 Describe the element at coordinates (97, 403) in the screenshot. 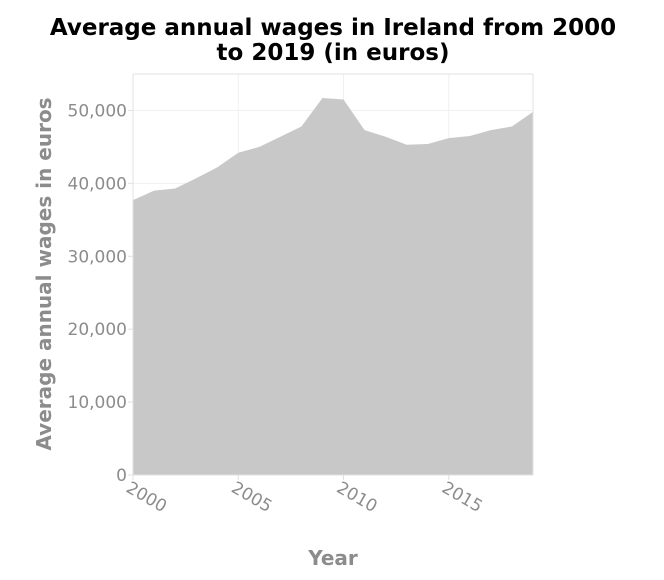

I see `y-tick-label: 10,000` at that location.